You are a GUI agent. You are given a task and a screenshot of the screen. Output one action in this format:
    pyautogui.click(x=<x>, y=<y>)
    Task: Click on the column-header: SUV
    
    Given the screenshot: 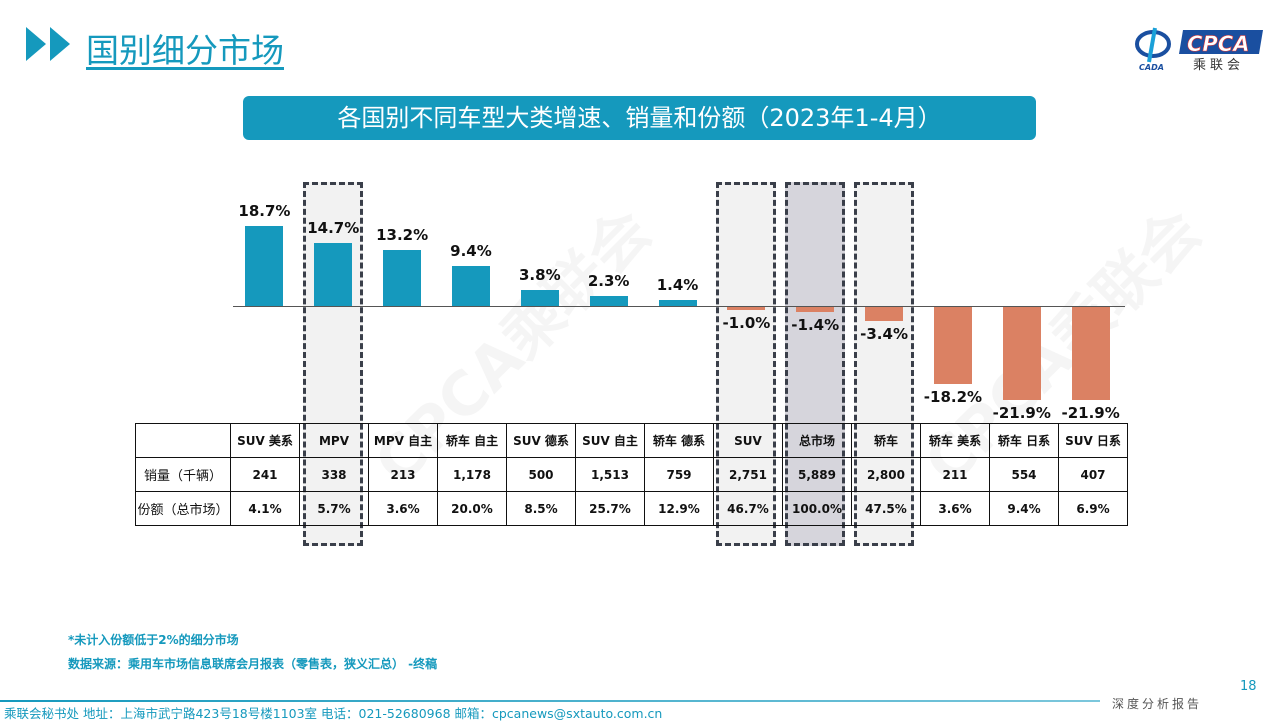 What is the action you would take?
    pyautogui.click(x=748, y=440)
    